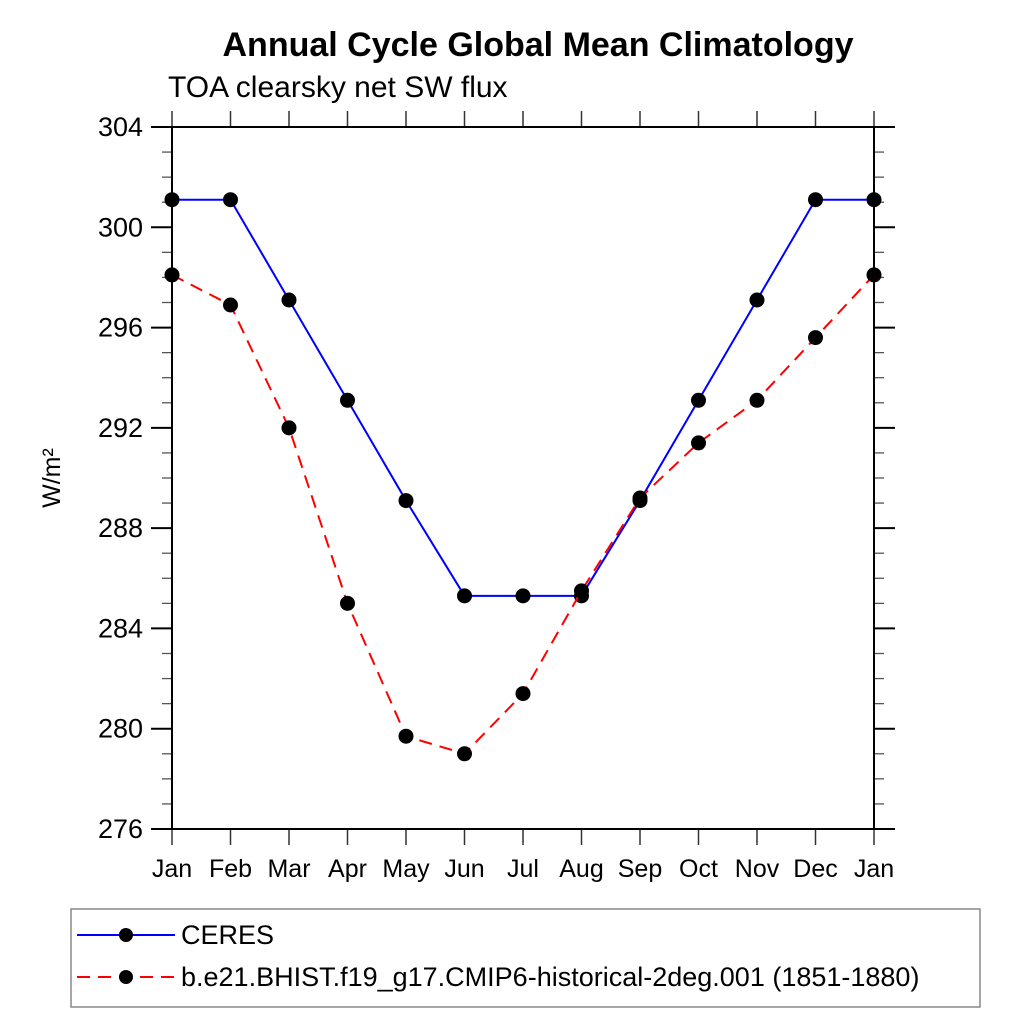 This screenshot has height=1029, width=1024. I want to click on x-tick-label: Sep, so click(640, 869).